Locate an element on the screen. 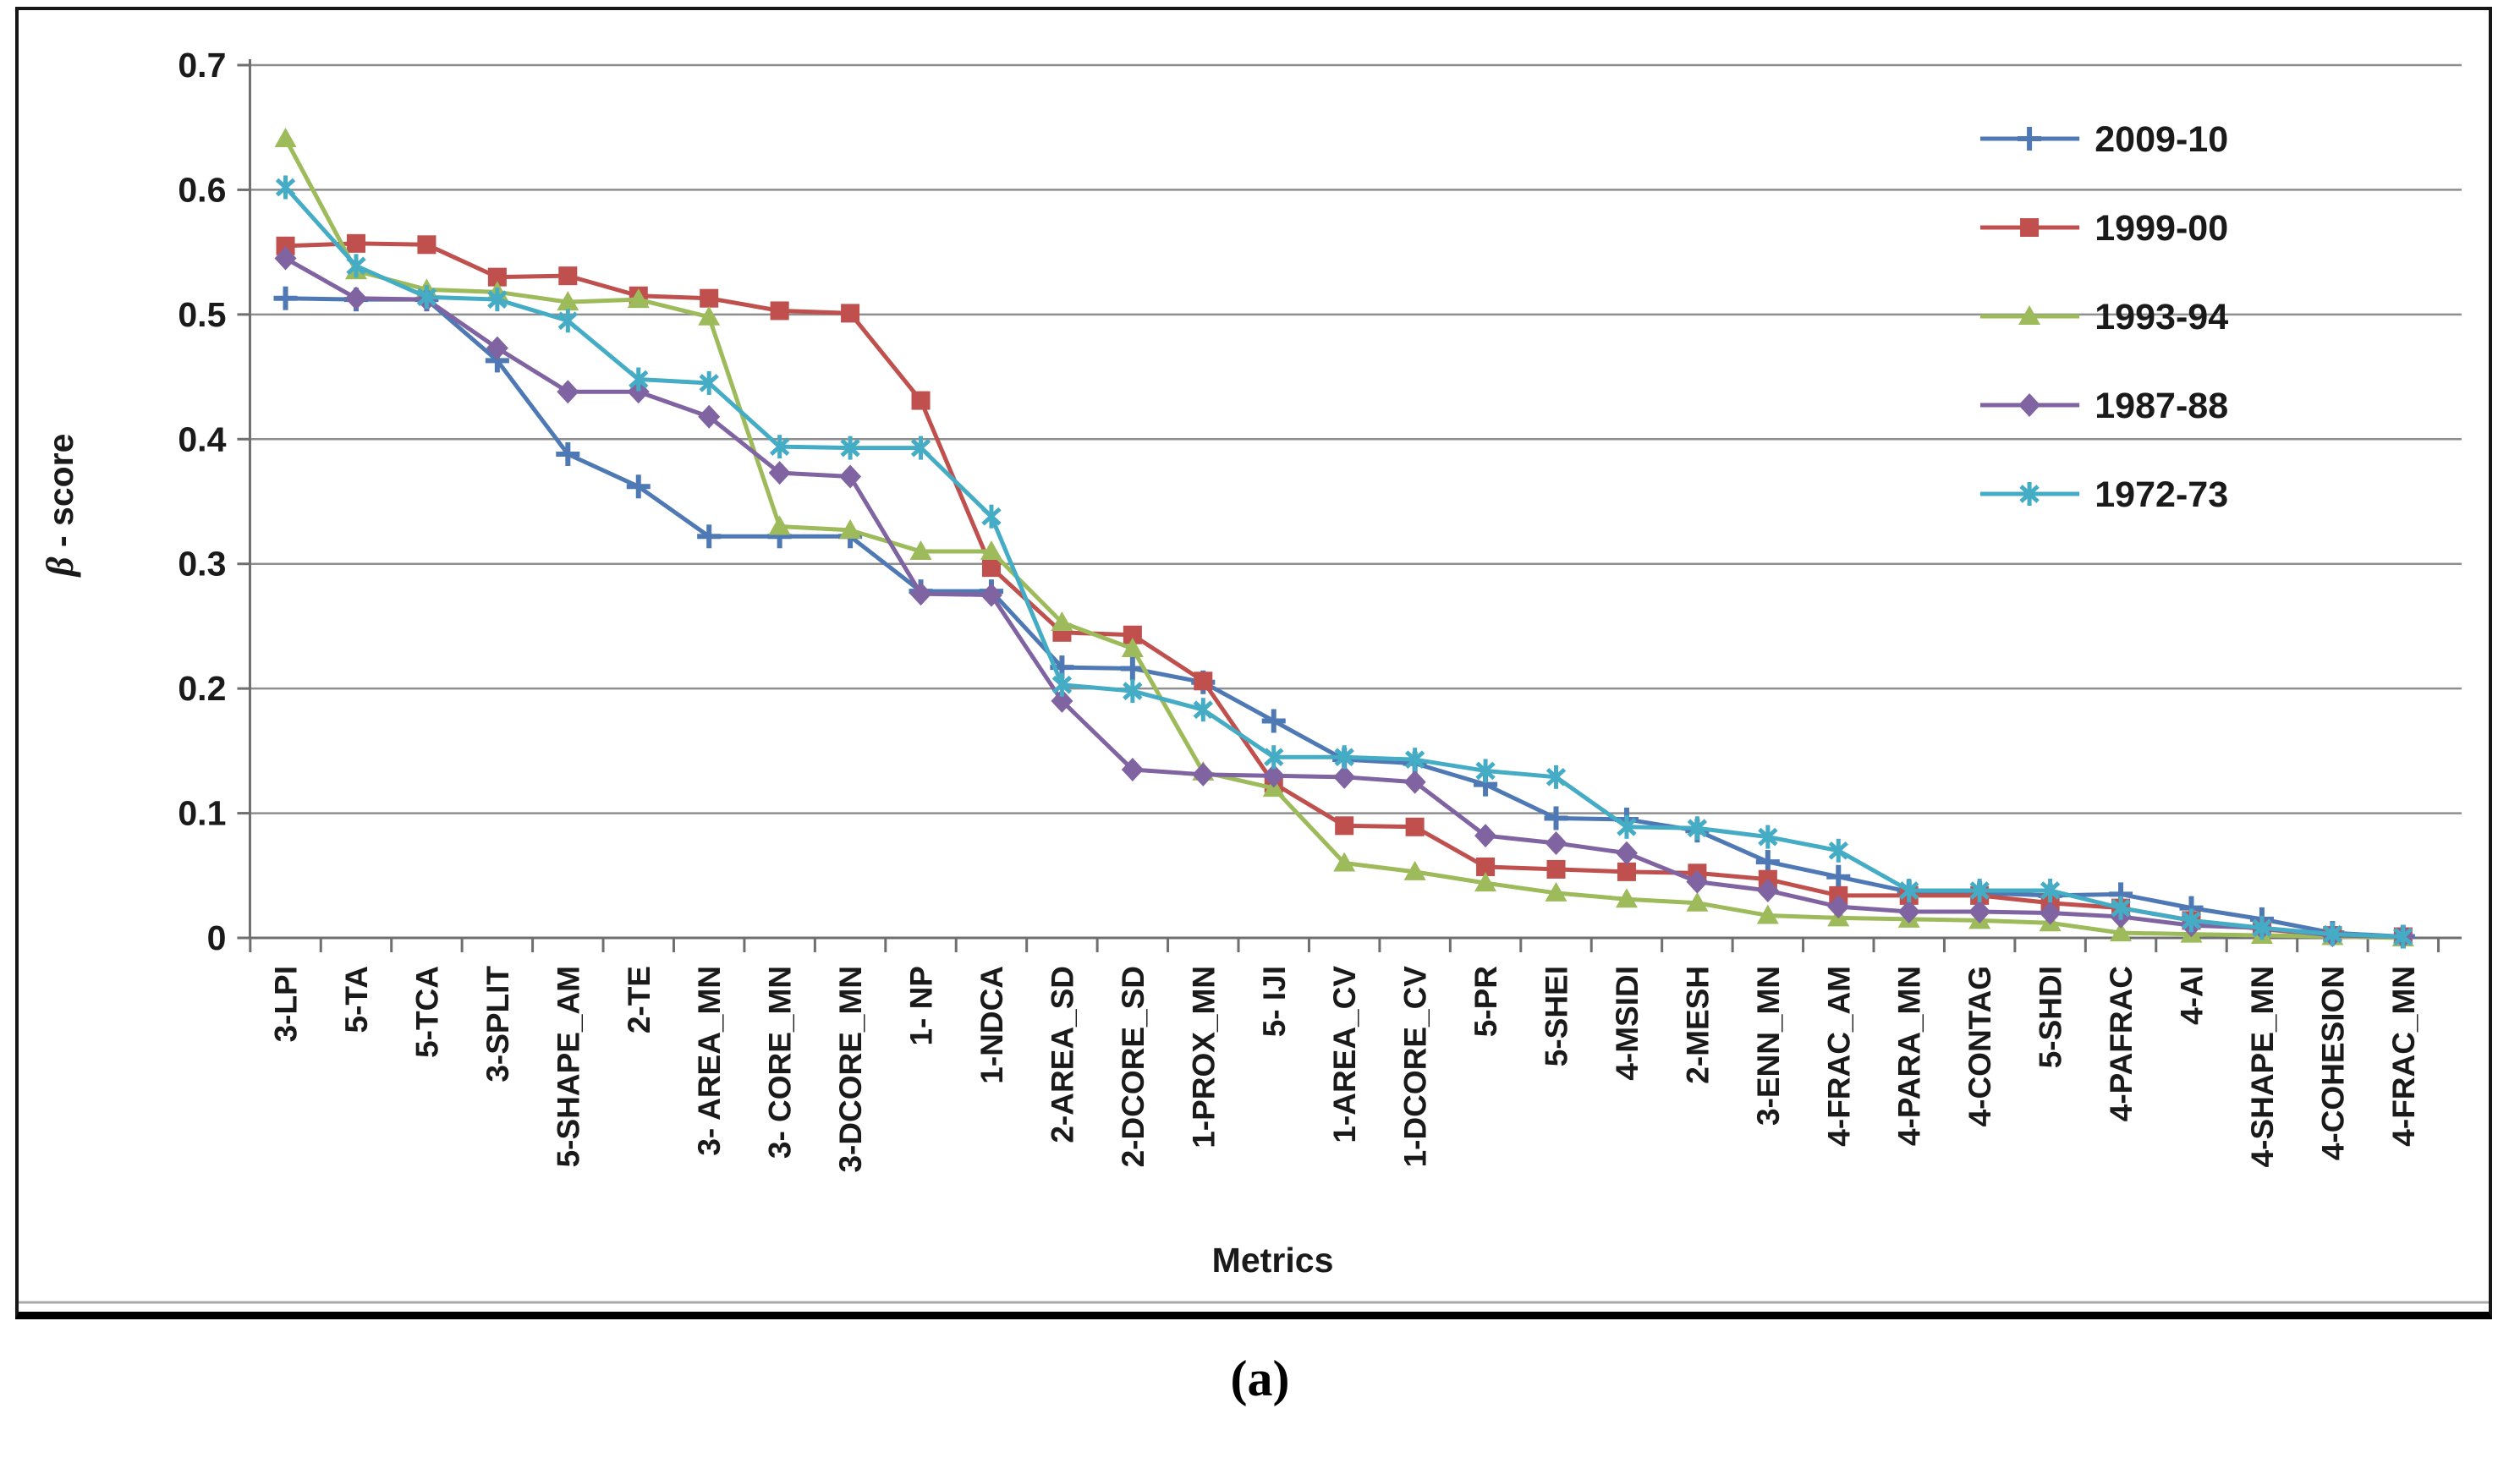 This screenshot has width=2520, height=1458. x-category-label: 2-MESH is located at coordinates (1697, 1025).